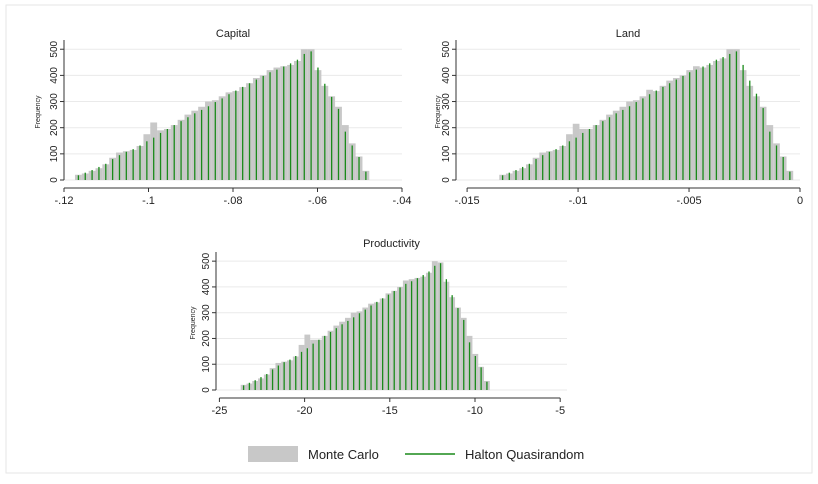  What do you see at coordinates (305, 411) in the screenshot?
I see `x-tick-label: -20` at bounding box center [305, 411].